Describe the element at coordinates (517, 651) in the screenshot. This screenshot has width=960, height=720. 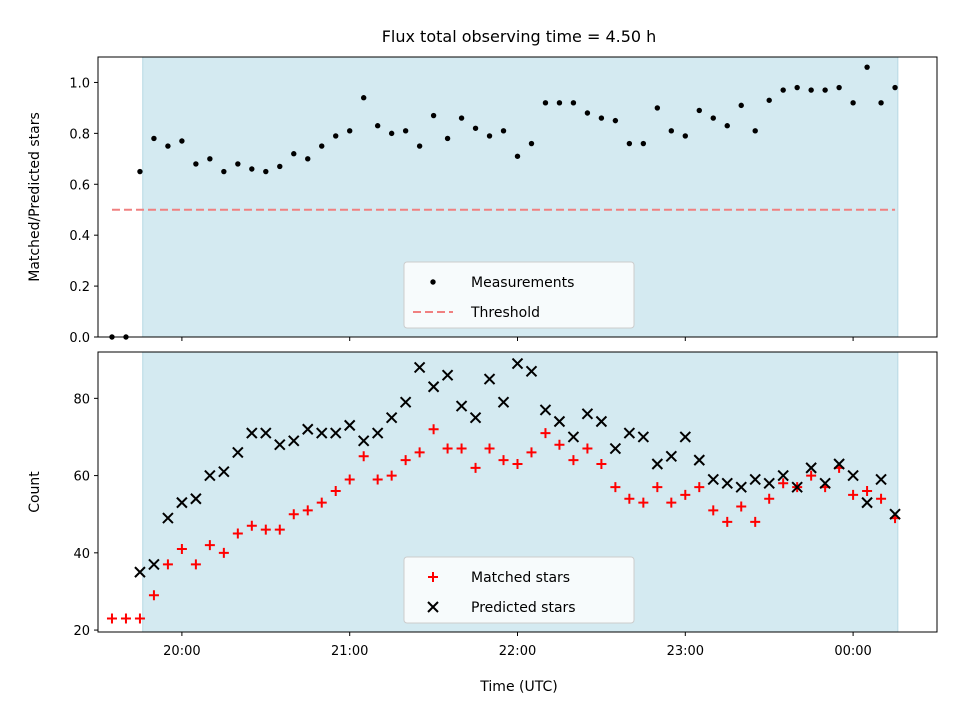
I see `x-tick-label: 22:00` at that location.